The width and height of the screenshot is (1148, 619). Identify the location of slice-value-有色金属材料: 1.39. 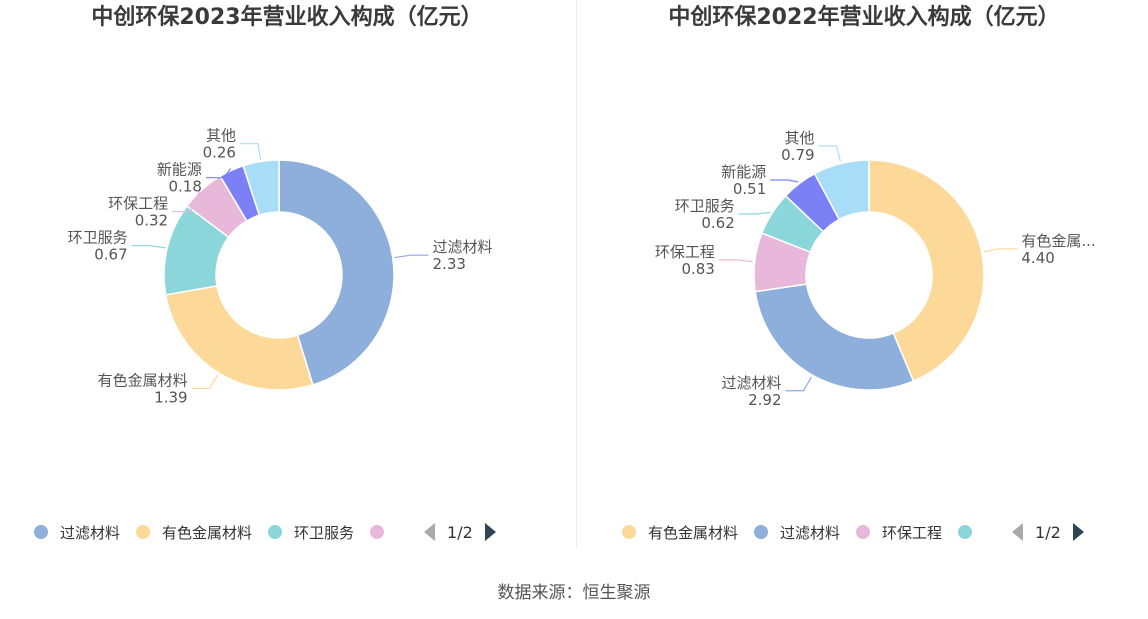
(170, 397).